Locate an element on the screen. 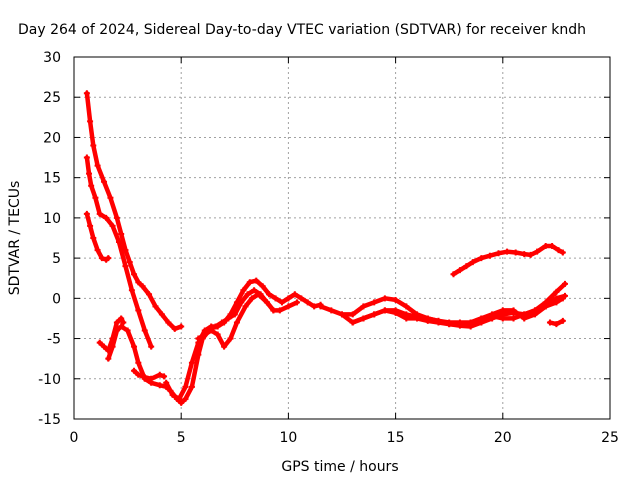 This screenshot has width=640, height=480. y-tick-label: 10 is located at coordinates (52, 219).